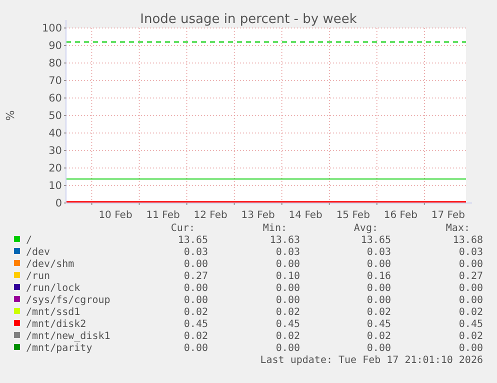 This screenshot has height=383, width=497. I want to click on x-tick-label: 14 Feb, so click(305, 215).